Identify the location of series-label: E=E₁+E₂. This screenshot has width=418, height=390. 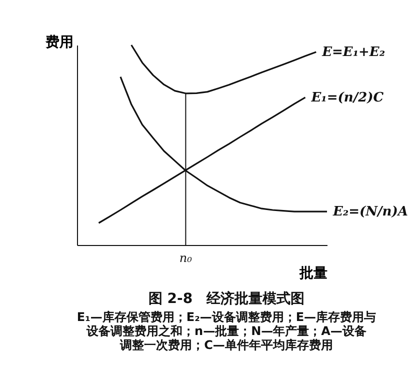
(353, 52).